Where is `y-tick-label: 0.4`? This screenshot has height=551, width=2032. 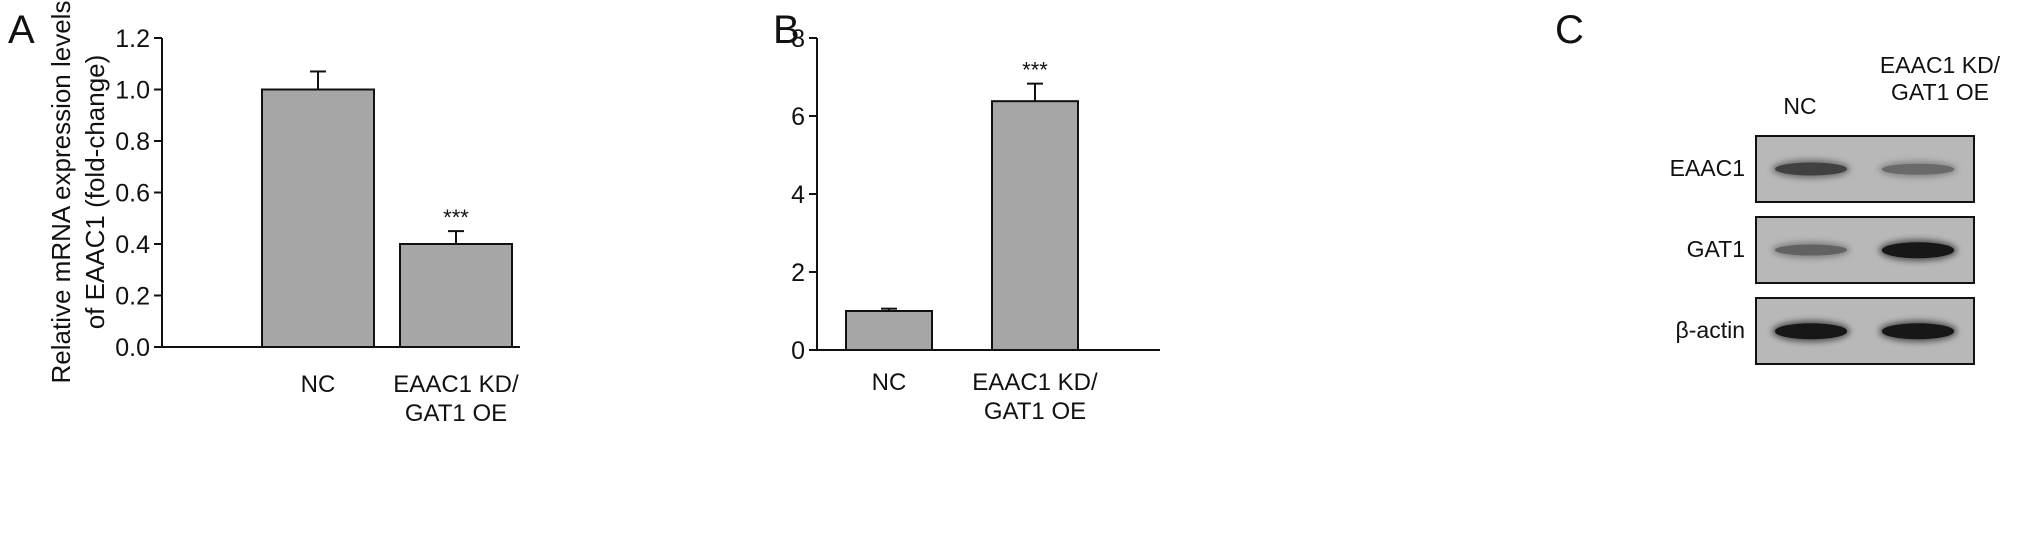 y-tick-label: 0.4 is located at coordinates (132, 245).